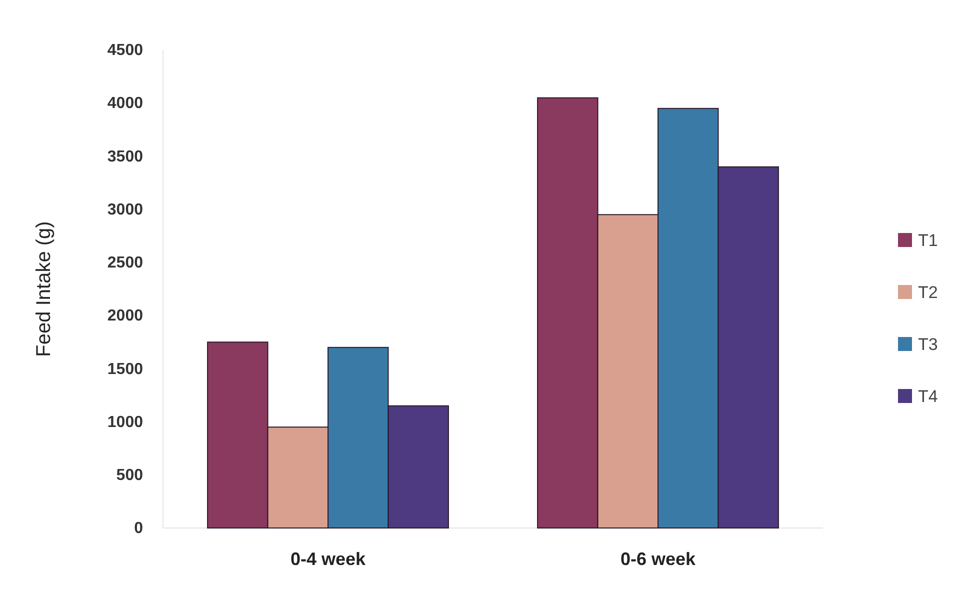 Image resolution: width=957 pixels, height=594 pixels. Describe the element at coordinates (928, 240) in the screenshot. I see `legend-label: T1` at that location.